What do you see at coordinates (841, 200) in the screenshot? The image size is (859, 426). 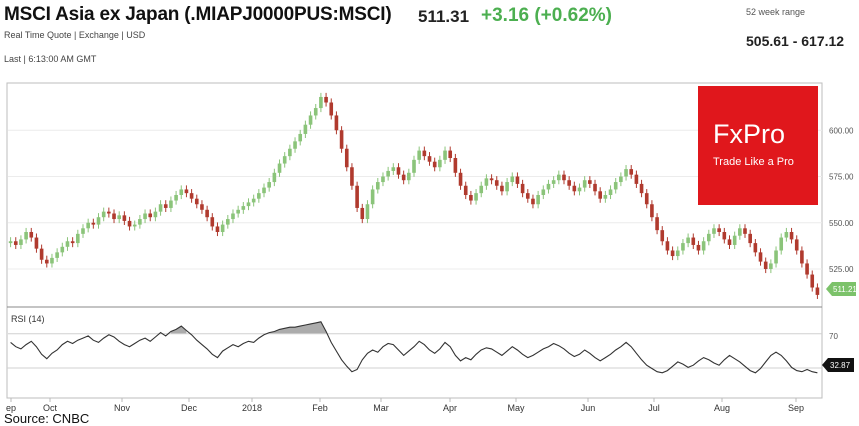 I see `price-axis: 525.00 550.00 575.00 600.00` at bounding box center [841, 200].